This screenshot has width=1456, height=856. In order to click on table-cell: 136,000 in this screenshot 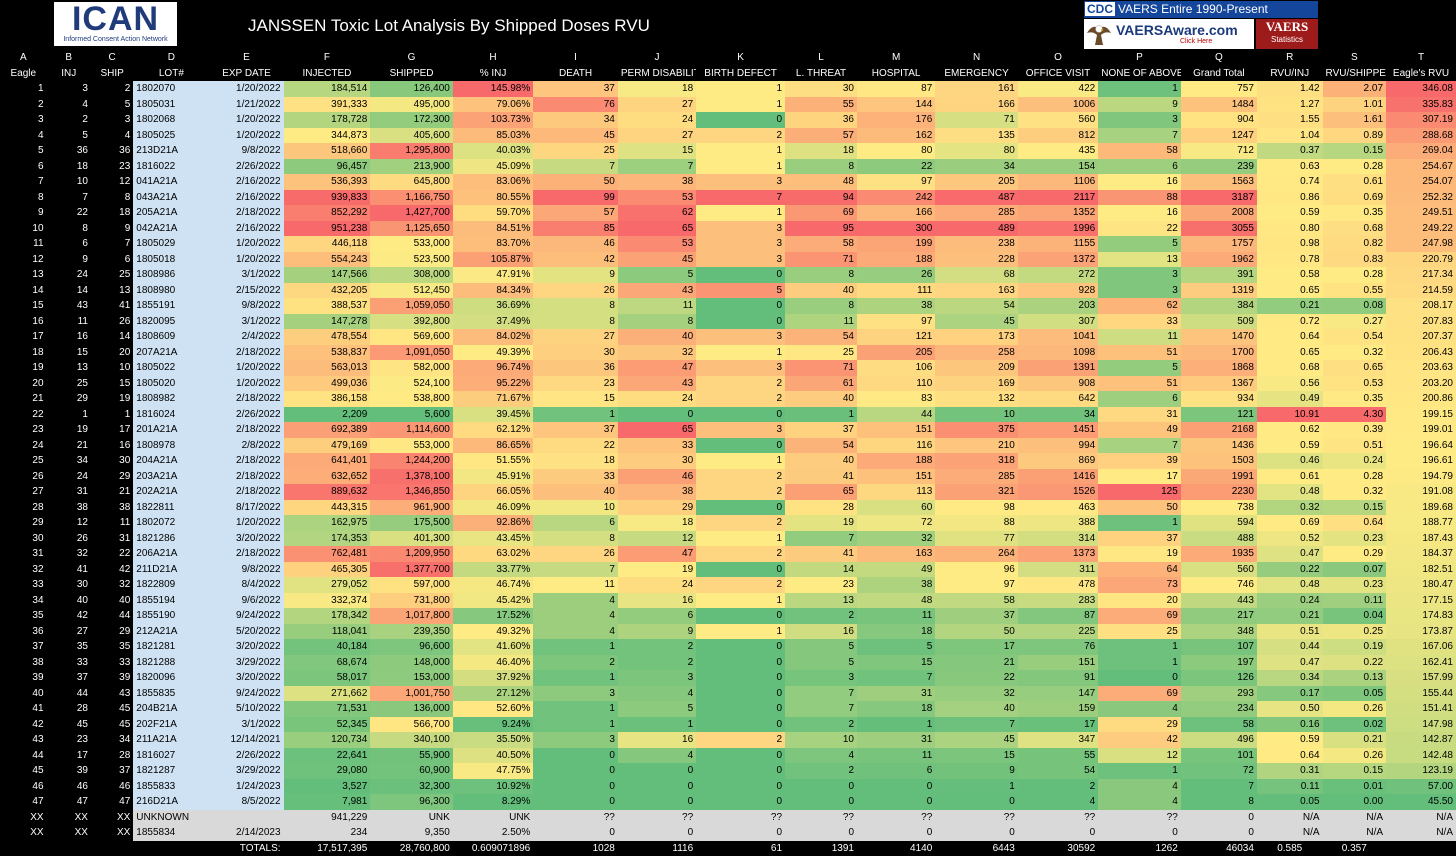, I will do `click(411, 709)`.